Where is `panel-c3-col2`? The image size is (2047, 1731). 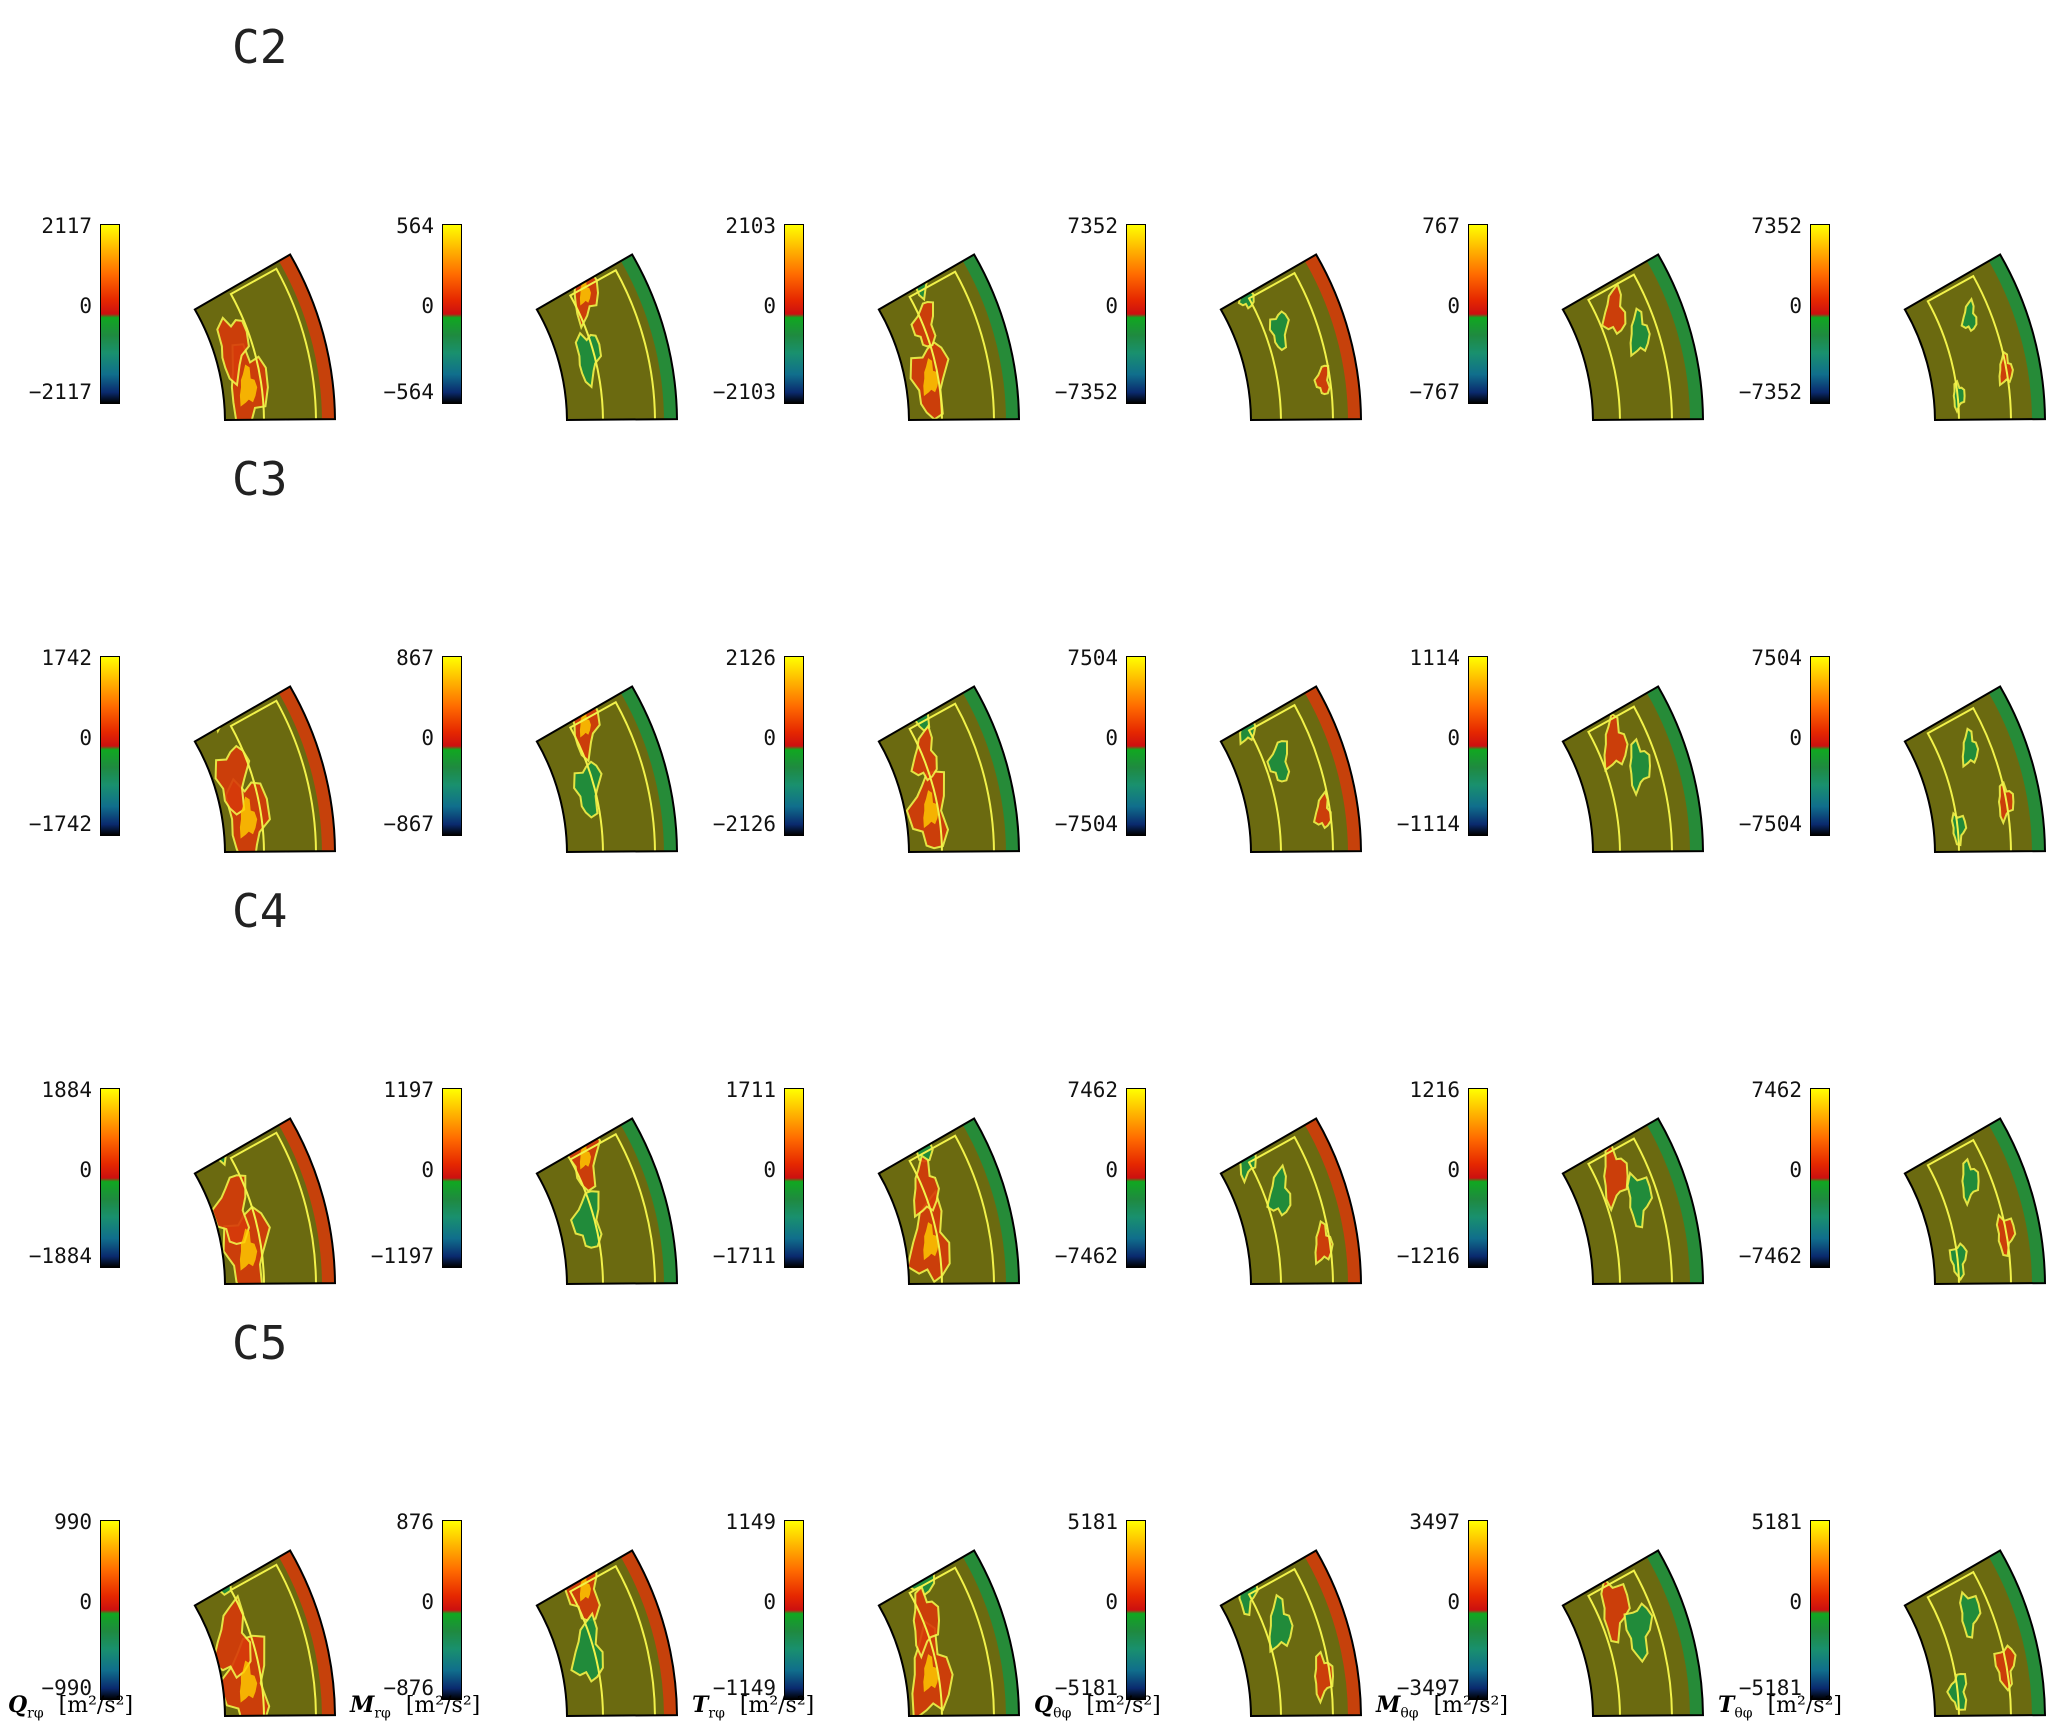 panel-c3-col2 is located at coordinates (606, 769).